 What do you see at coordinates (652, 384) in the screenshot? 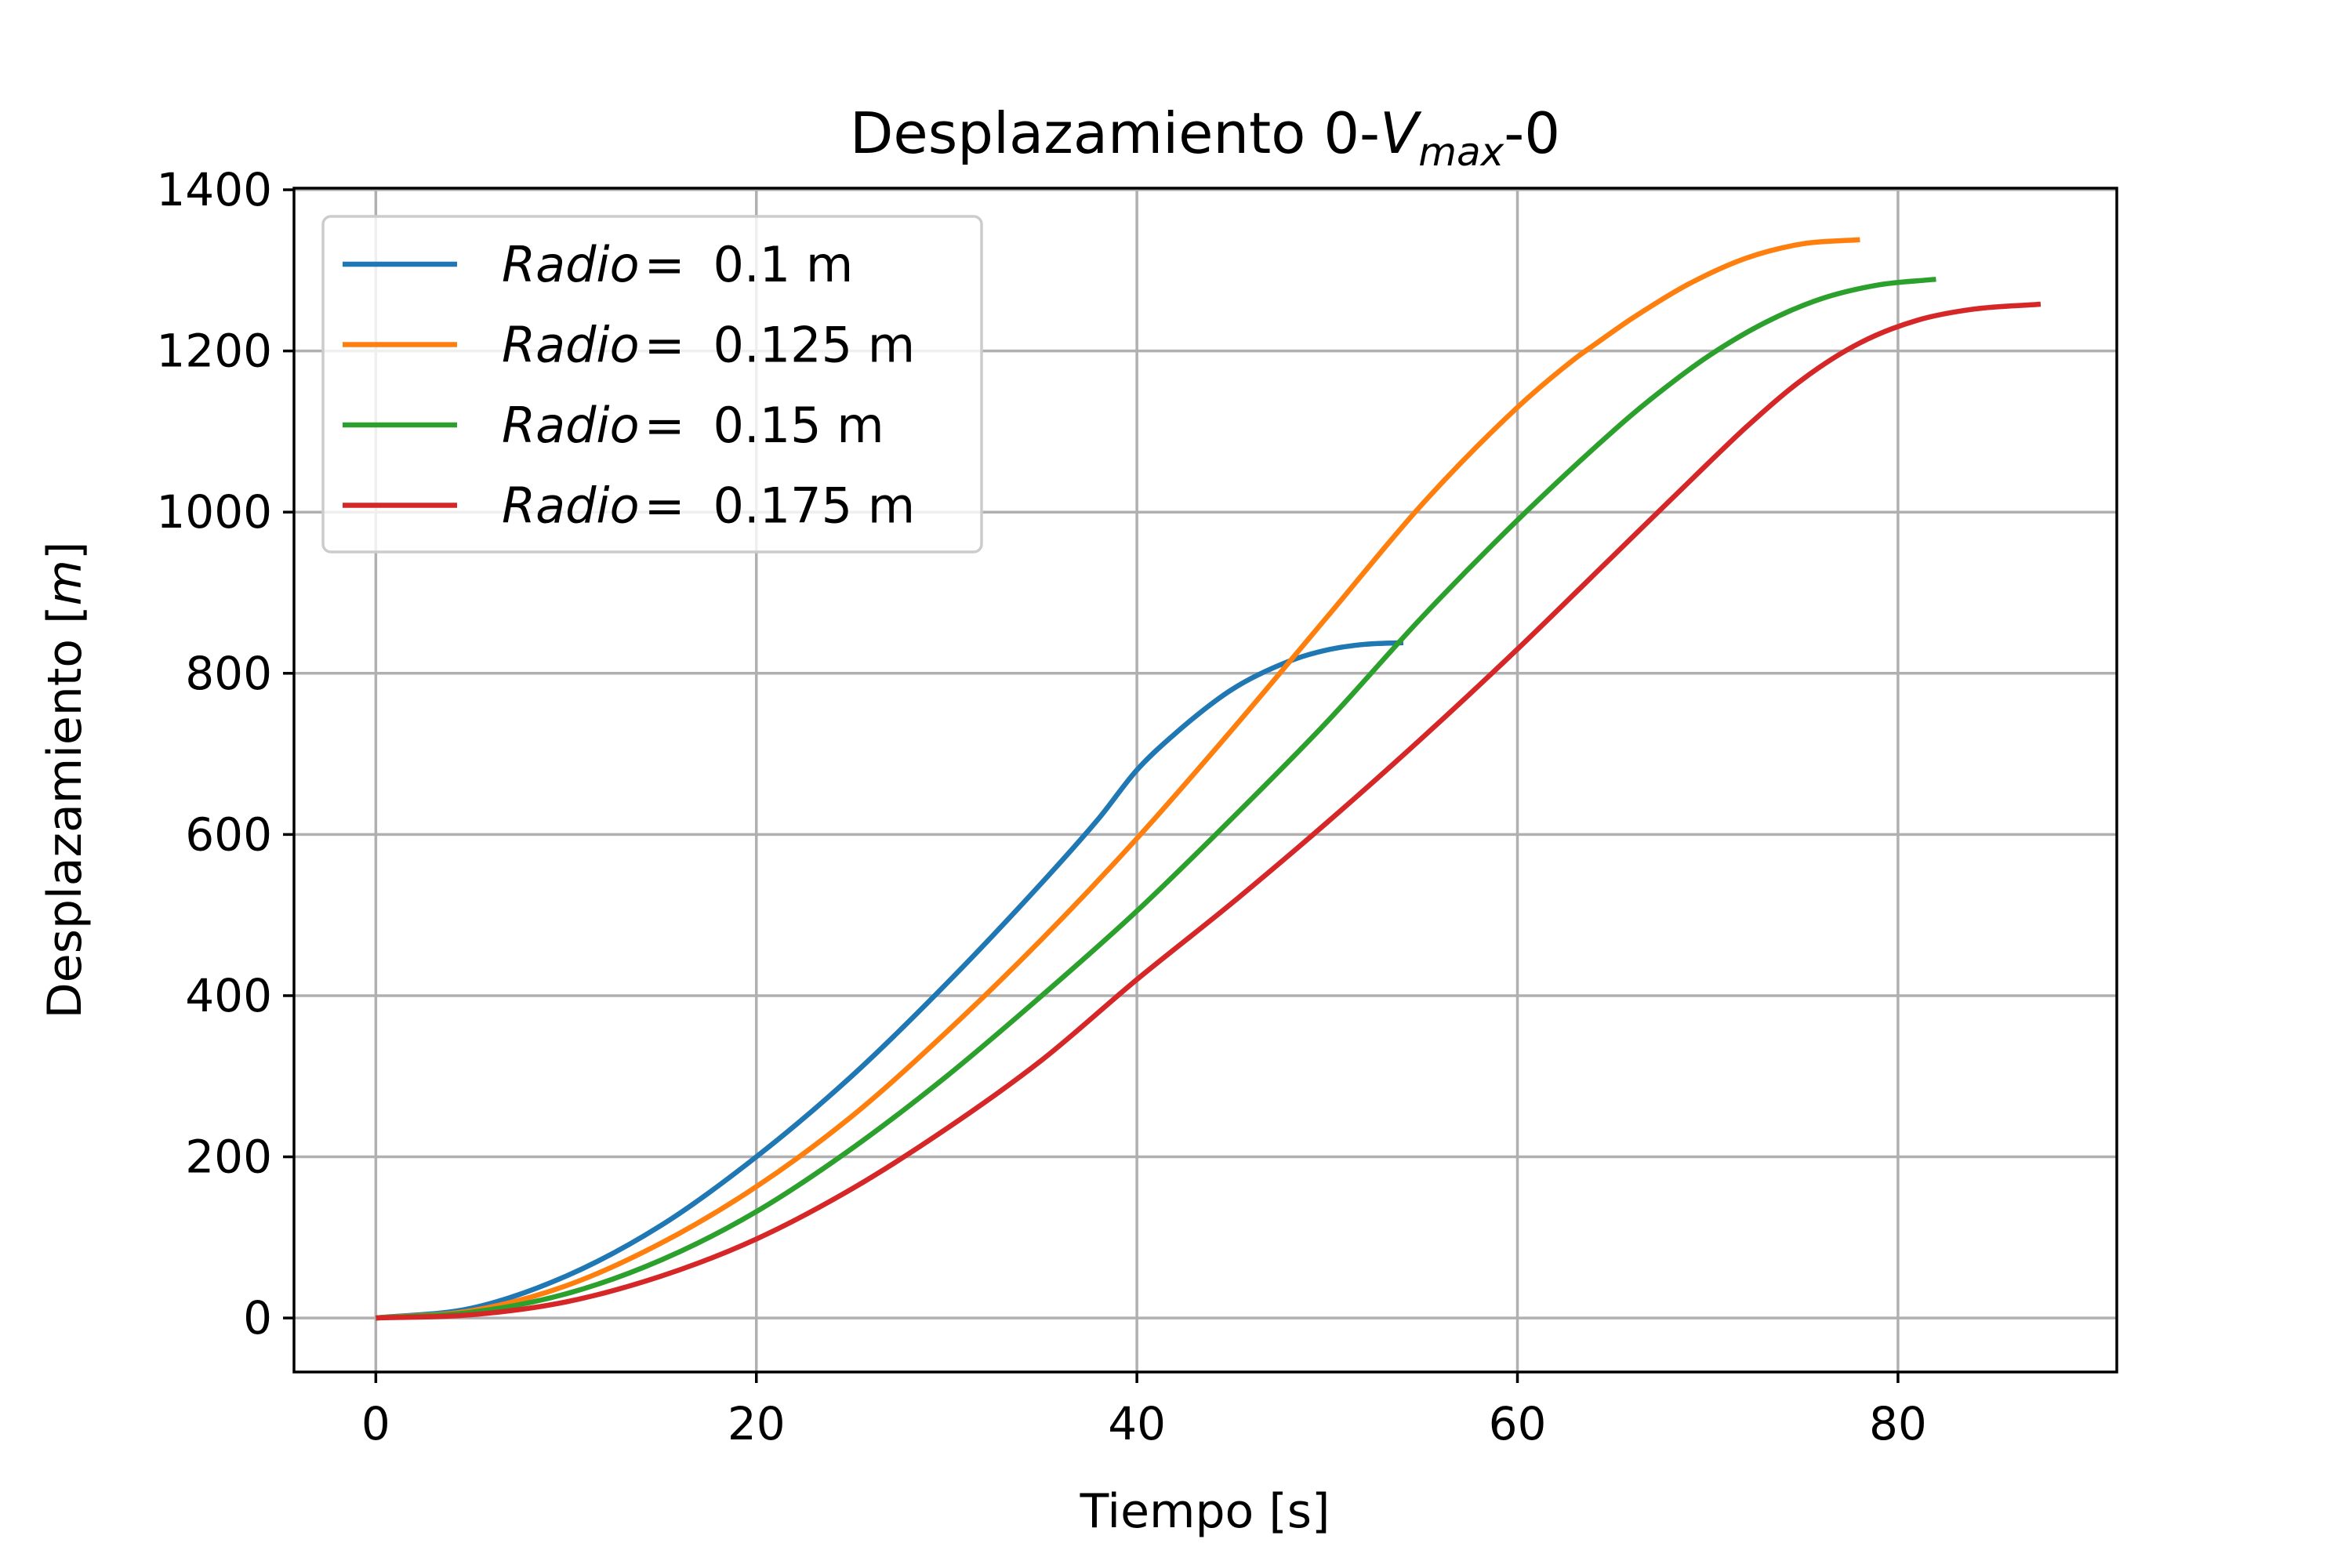
I see `legend-frame` at bounding box center [652, 384].